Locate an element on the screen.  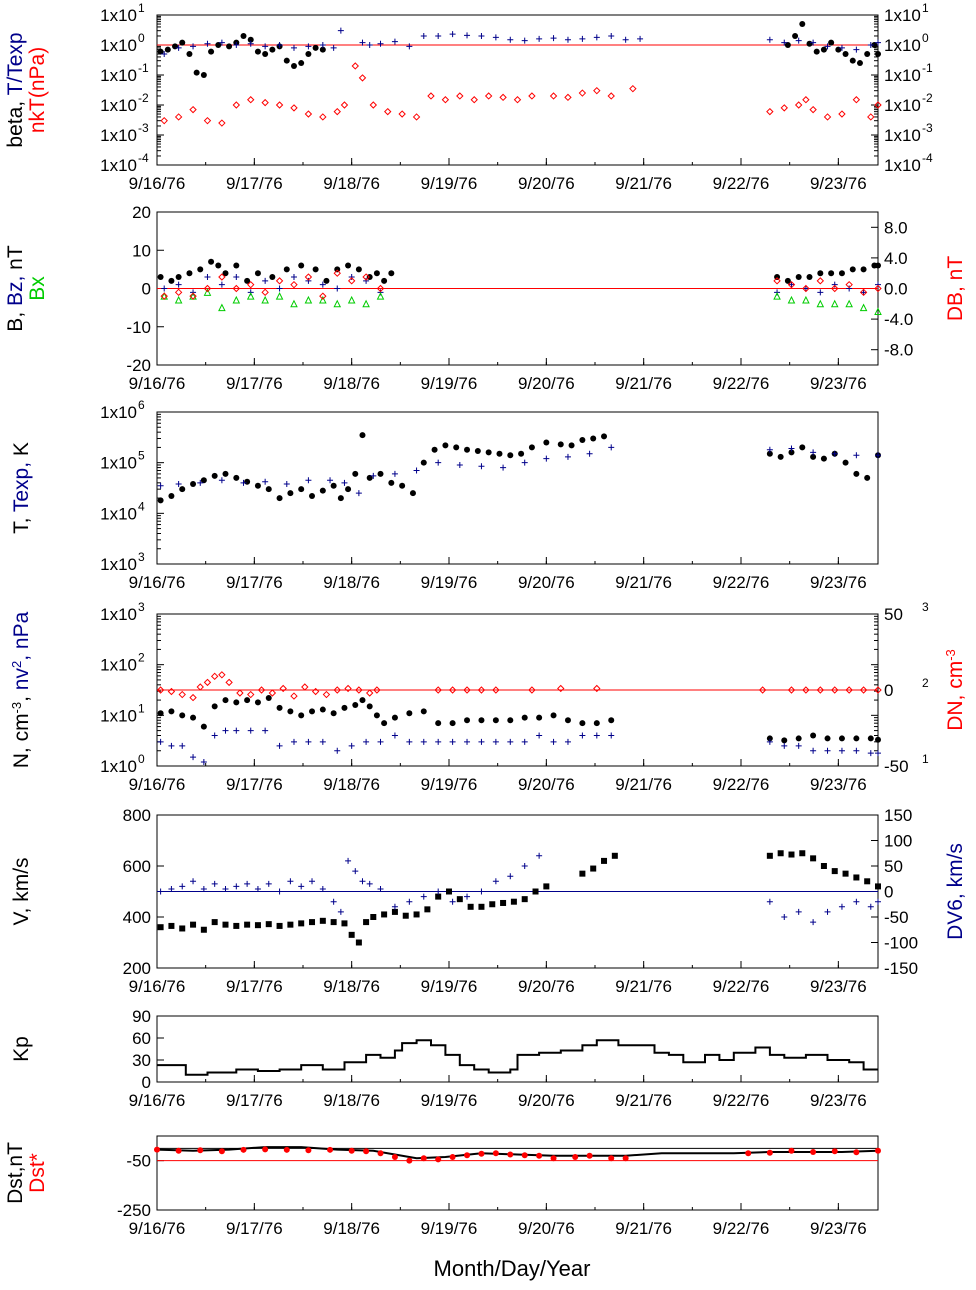
plot-frame is located at coordinates (517, 1049).